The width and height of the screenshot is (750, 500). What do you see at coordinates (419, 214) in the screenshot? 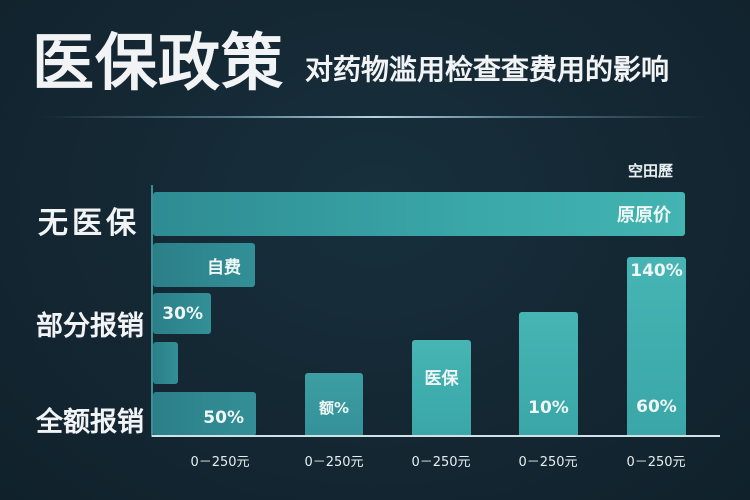
I see `bar-original-price: 原原价` at bounding box center [419, 214].